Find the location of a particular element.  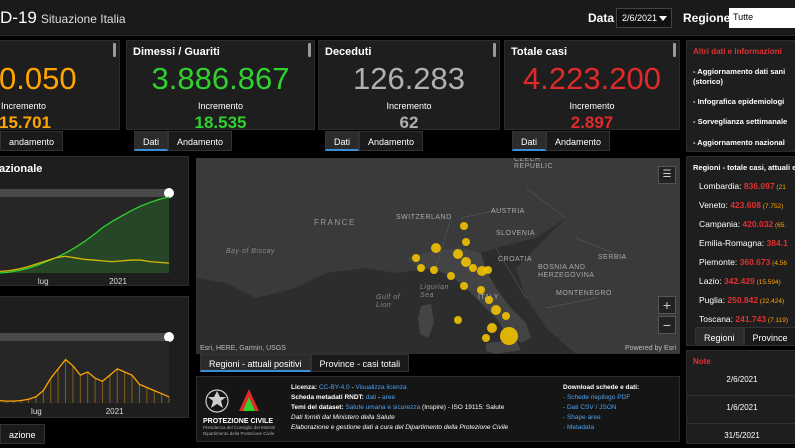

map-powered-by: Powered by Esri is located at coordinates (650, 348).